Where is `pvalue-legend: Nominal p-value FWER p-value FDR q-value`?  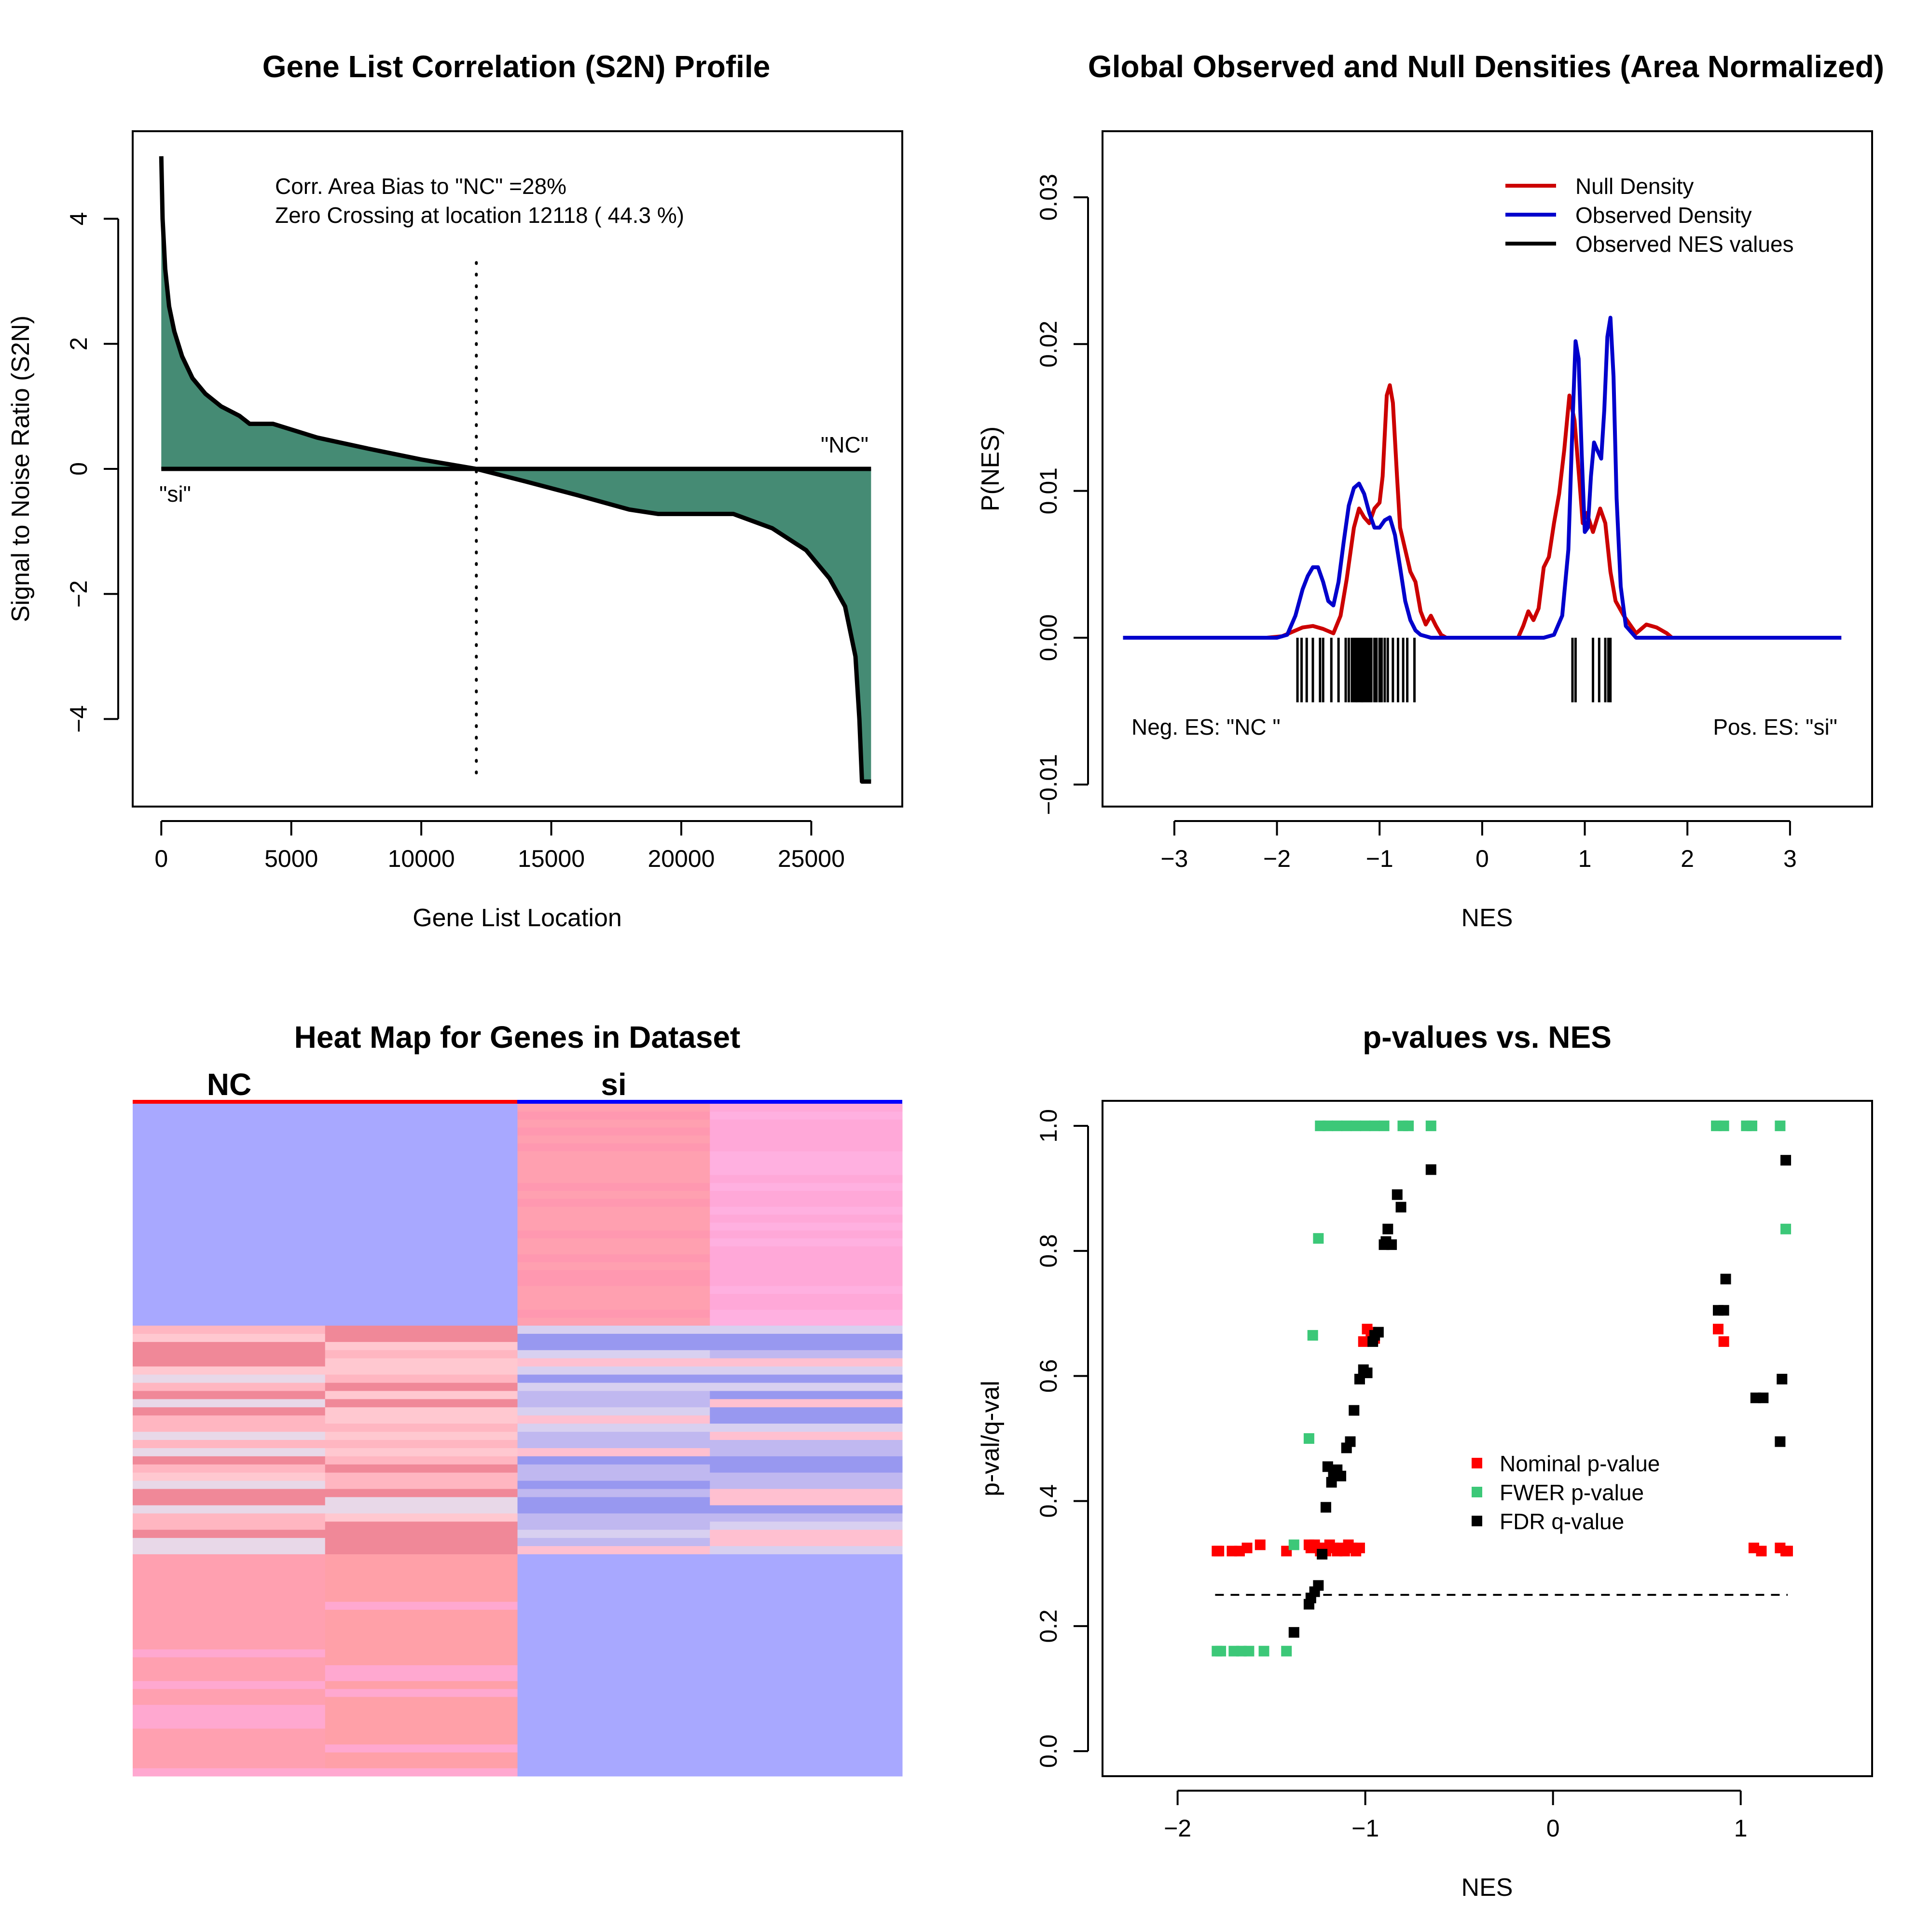
pvalue-legend: Nominal p-value FWER p-value FDR q-value is located at coordinates (1566, 1492).